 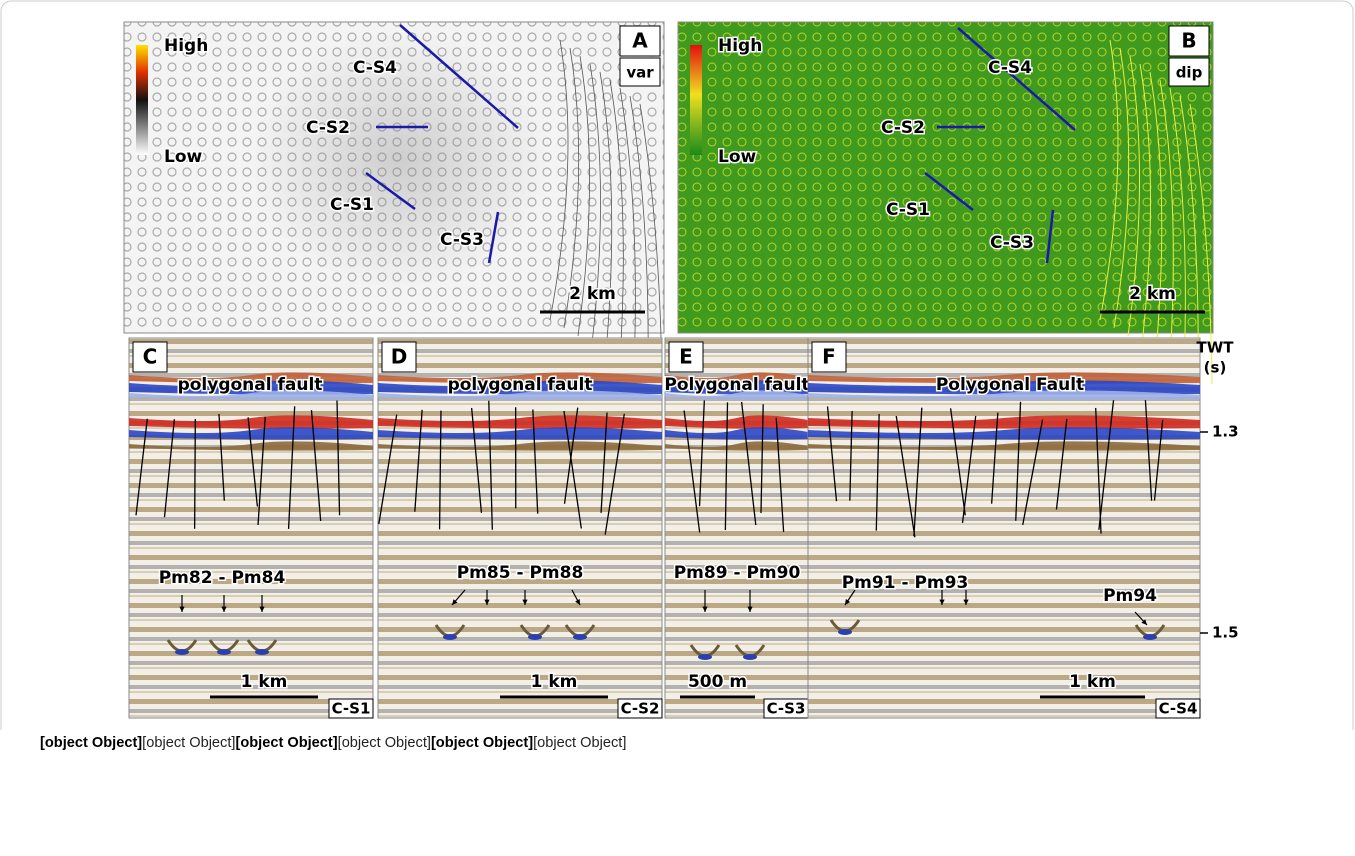 What do you see at coordinates (520, 573) in the screenshot?
I see `pockmark-label: Pm85 - Pm88` at bounding box center [520, 573].